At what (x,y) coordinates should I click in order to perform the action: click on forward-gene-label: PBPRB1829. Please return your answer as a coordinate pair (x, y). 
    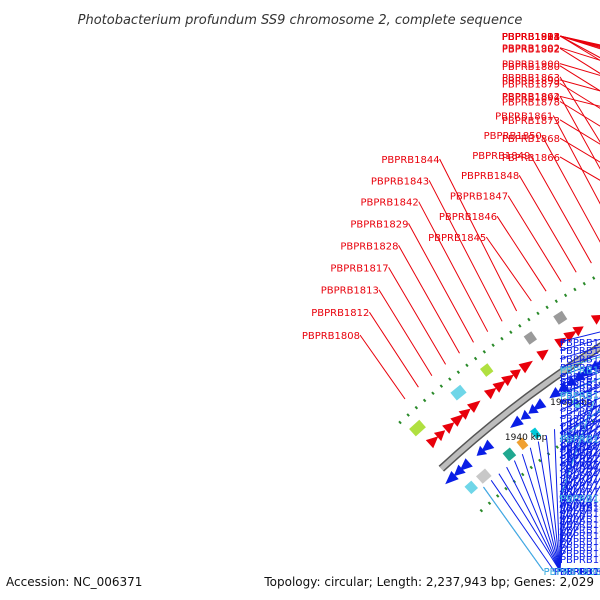
    Looking at the image, I should click on (379, 224).